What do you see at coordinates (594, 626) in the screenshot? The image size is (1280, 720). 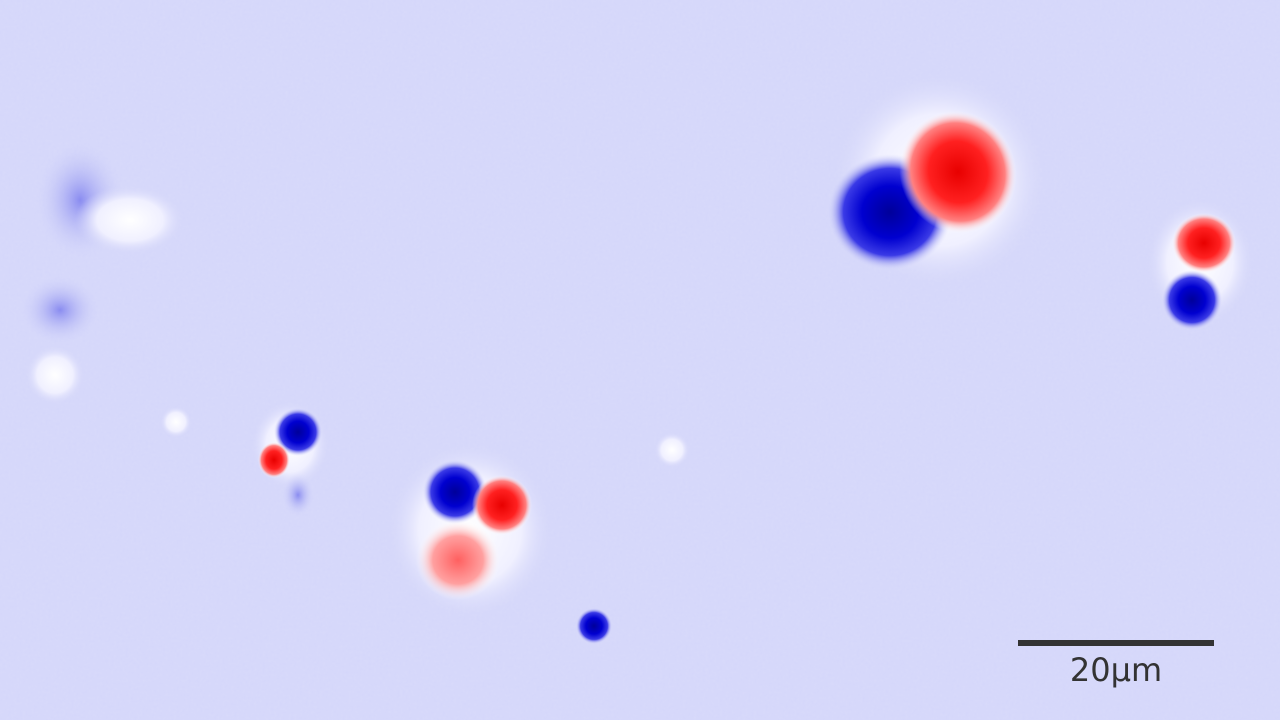 I see `tiny-blue-spot` at bounding box center [594, 626].